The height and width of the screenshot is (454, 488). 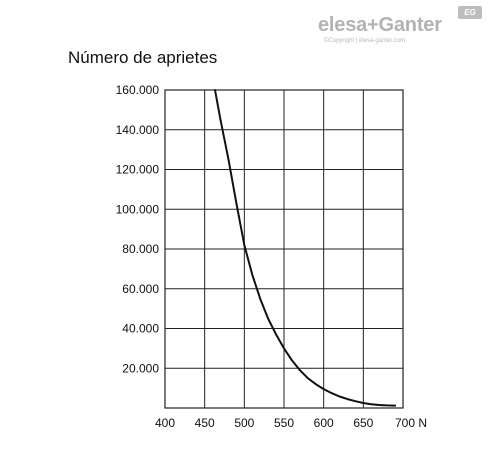 What do you see at coordinates (138, 90) in the screenshot?
I see `y-tick-label: 160.000` at bounding box center [138, 90].